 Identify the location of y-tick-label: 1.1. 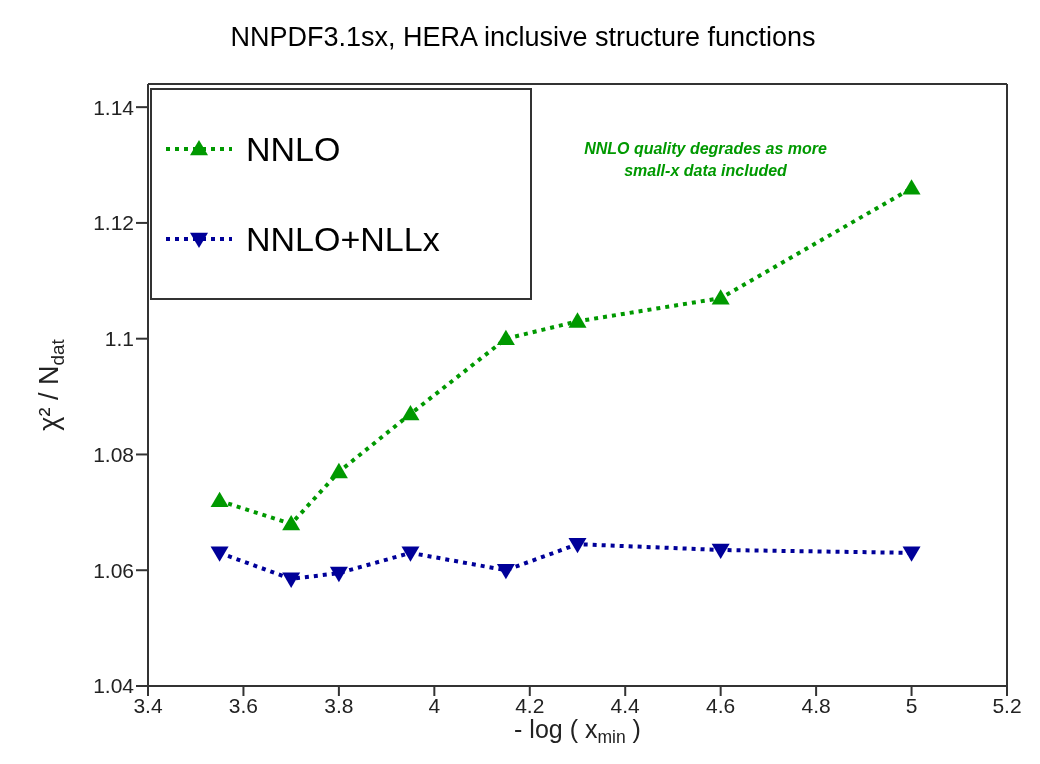
(119, 339).